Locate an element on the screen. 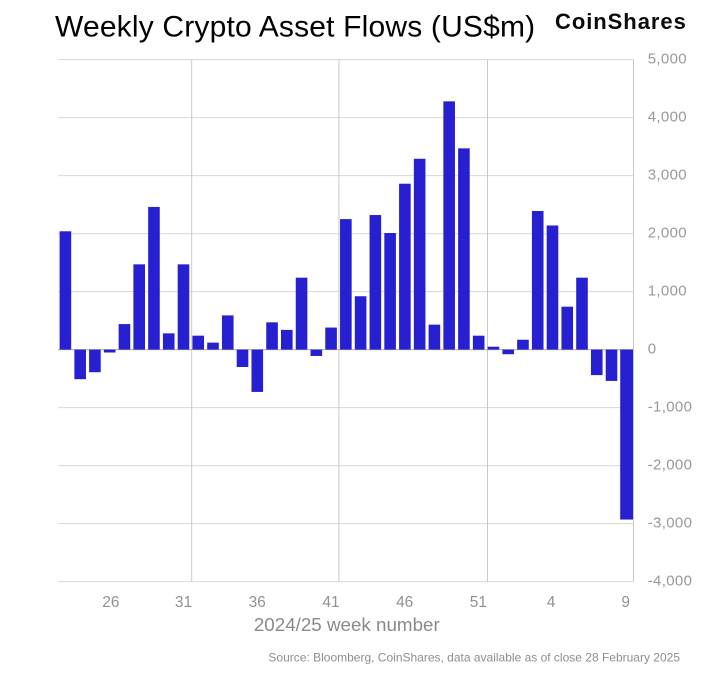 This screenshot has height=679, width=723. svg-text: 2024/25 week number is located at coordinates (347, 624).